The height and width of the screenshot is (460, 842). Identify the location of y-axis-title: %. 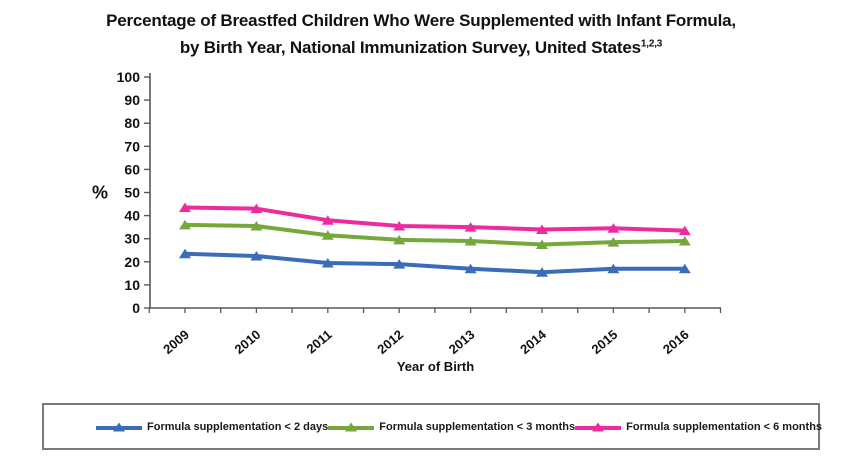
(100, 193).